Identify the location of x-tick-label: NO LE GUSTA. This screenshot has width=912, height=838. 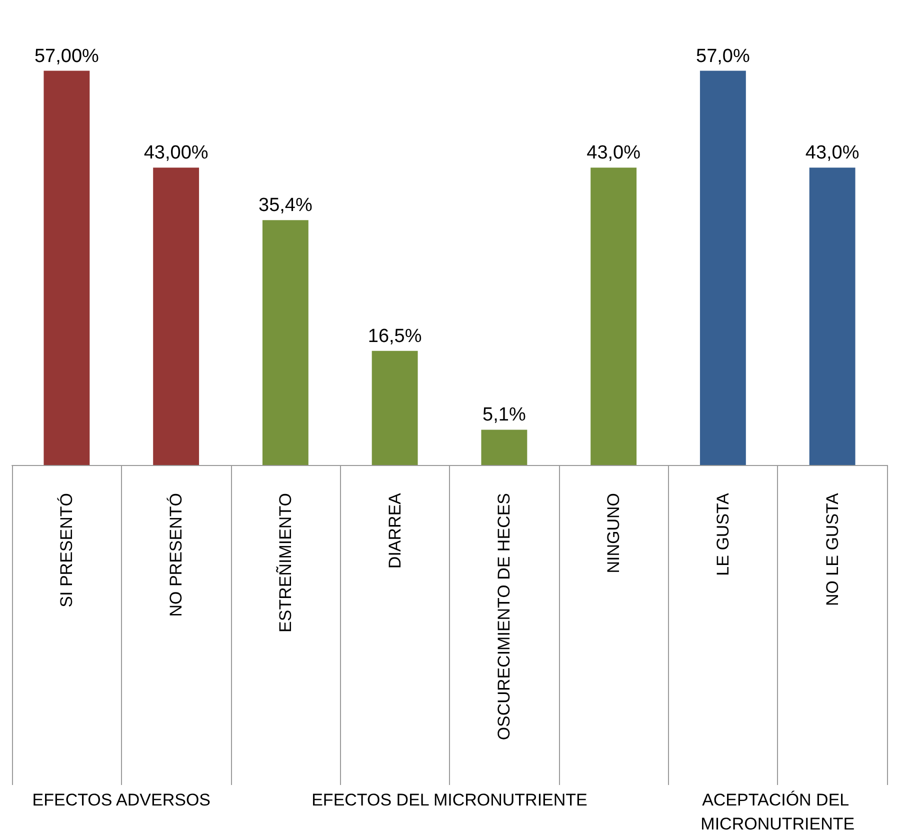
(832, 549).